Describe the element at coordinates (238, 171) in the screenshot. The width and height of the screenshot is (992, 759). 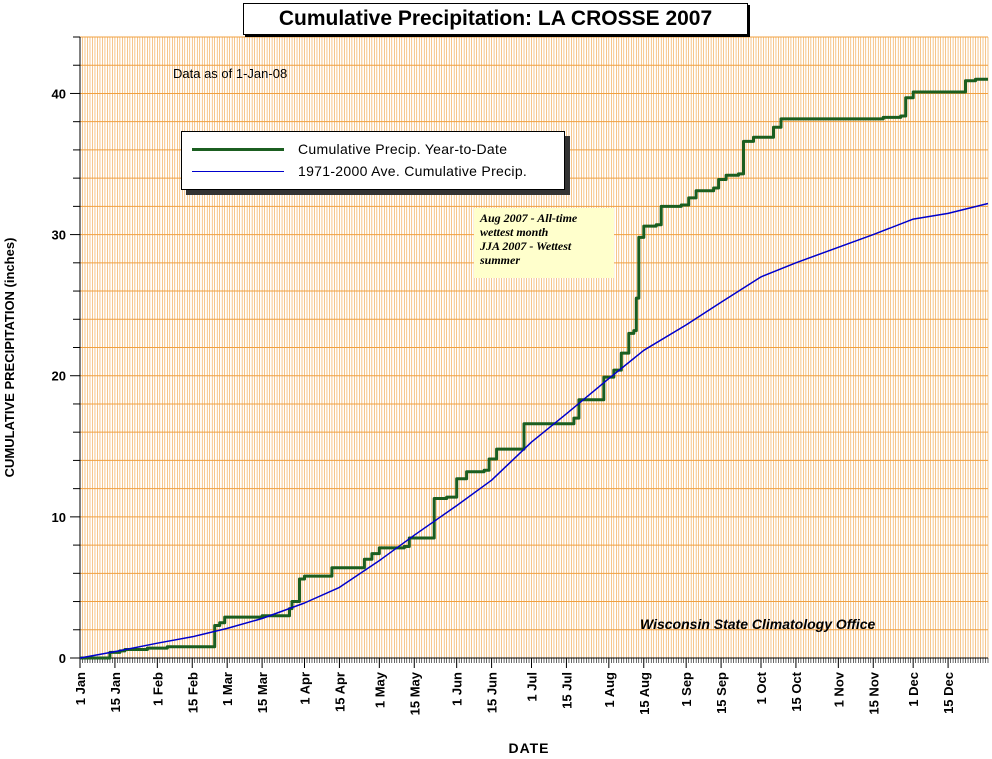
I see `legend-swatch-average` at that location.